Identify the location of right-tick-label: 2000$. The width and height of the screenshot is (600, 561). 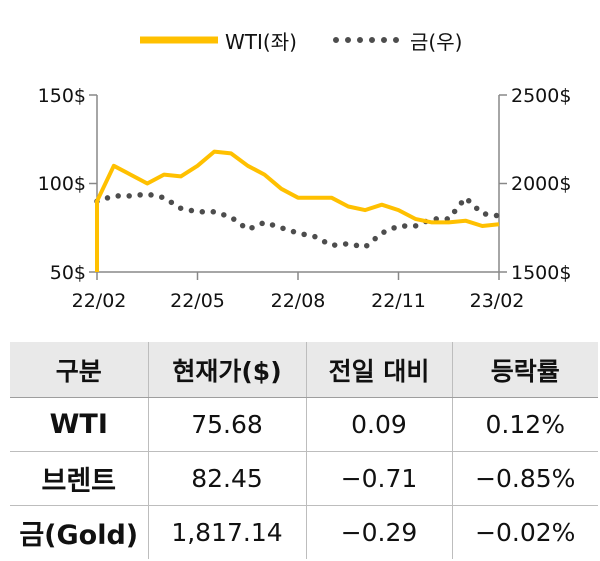
(541, 184).